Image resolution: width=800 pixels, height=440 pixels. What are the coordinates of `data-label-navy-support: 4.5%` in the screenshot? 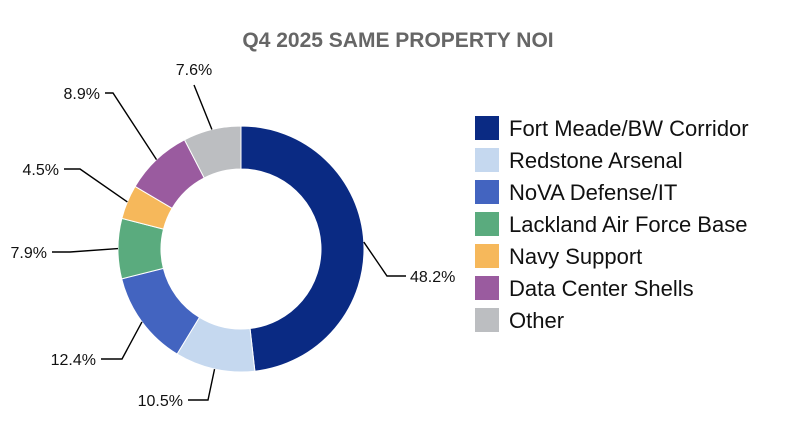 It's located at (41, 170).